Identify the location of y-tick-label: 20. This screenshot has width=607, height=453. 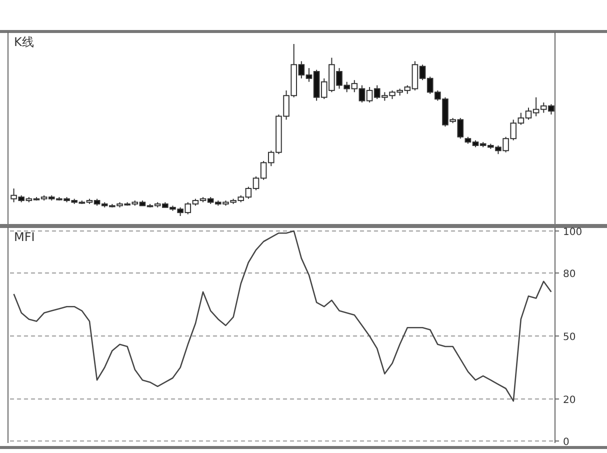
(569, 400).